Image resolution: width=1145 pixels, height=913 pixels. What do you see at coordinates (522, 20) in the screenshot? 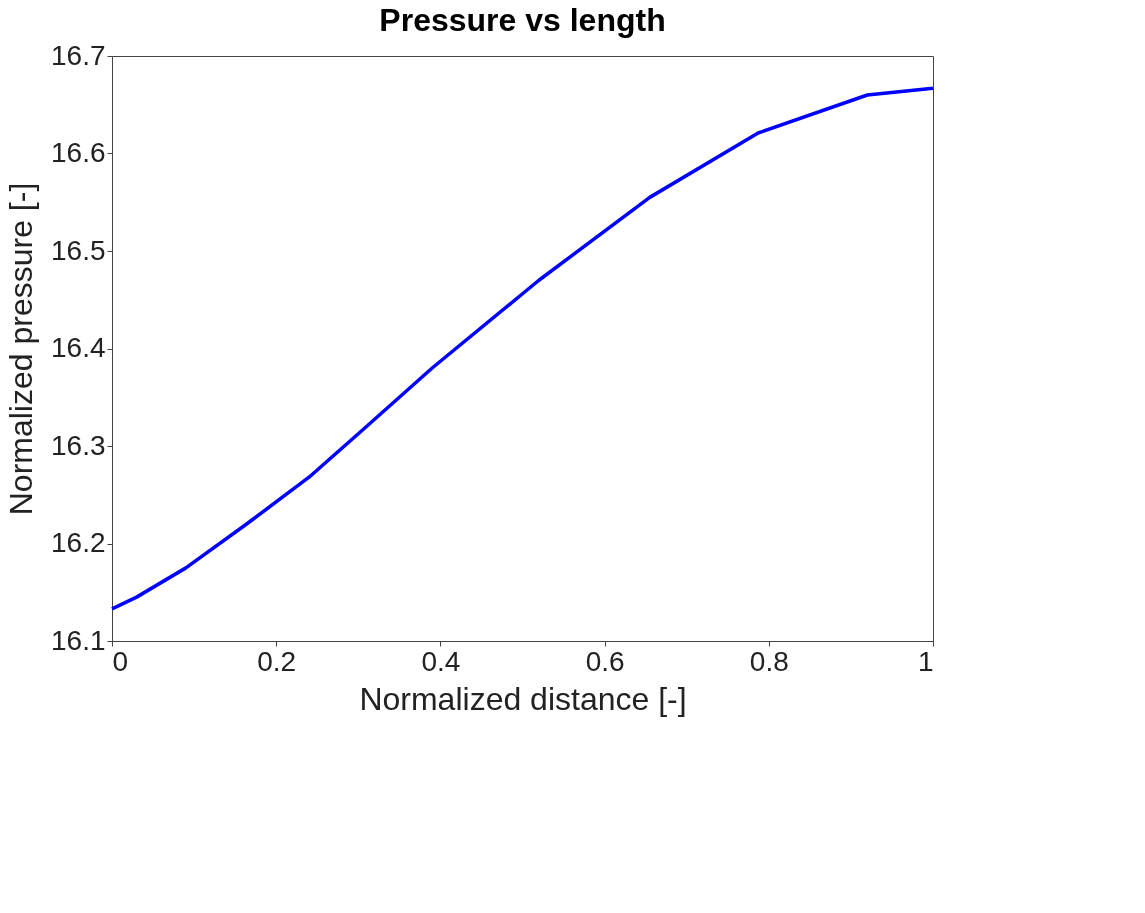
I see `chart-title: Pressure vs length` at bounding box center [522, 20].